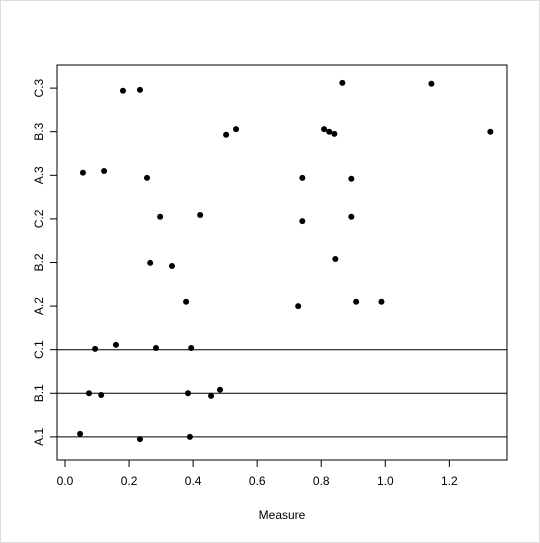 Image resolution: width=540 pixels, height=543 pixels. Describe the element at coordinates (39, 393) in the screenshot. I see `y-tick-label: B.1` at that location.